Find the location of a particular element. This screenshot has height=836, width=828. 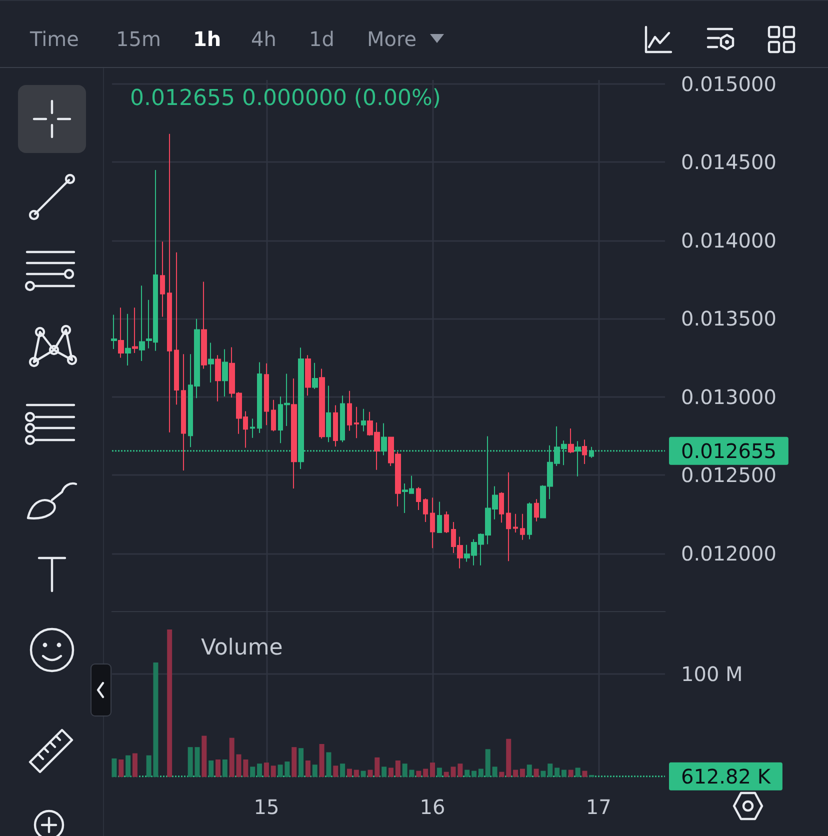

y-tick-label: 100 M is located at coordinates (712, 674).